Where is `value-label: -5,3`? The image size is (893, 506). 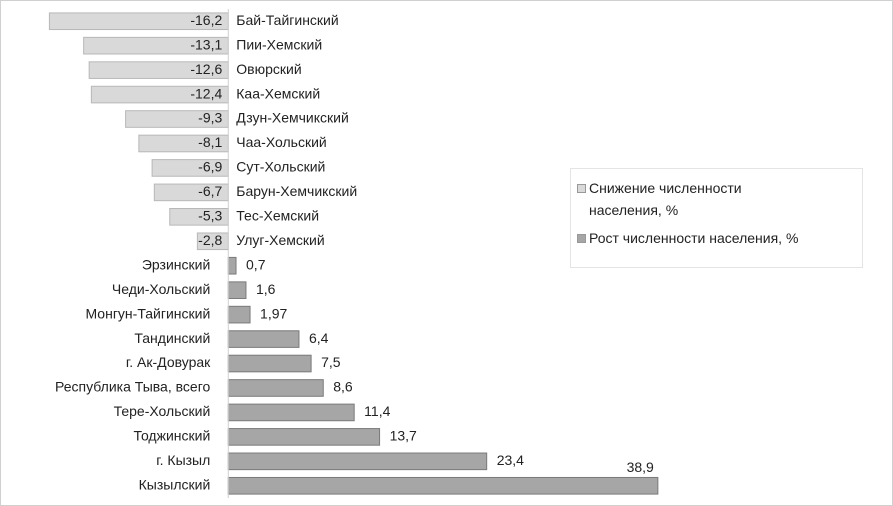
value-label: -5,3 is located at coordinates (210, 216).